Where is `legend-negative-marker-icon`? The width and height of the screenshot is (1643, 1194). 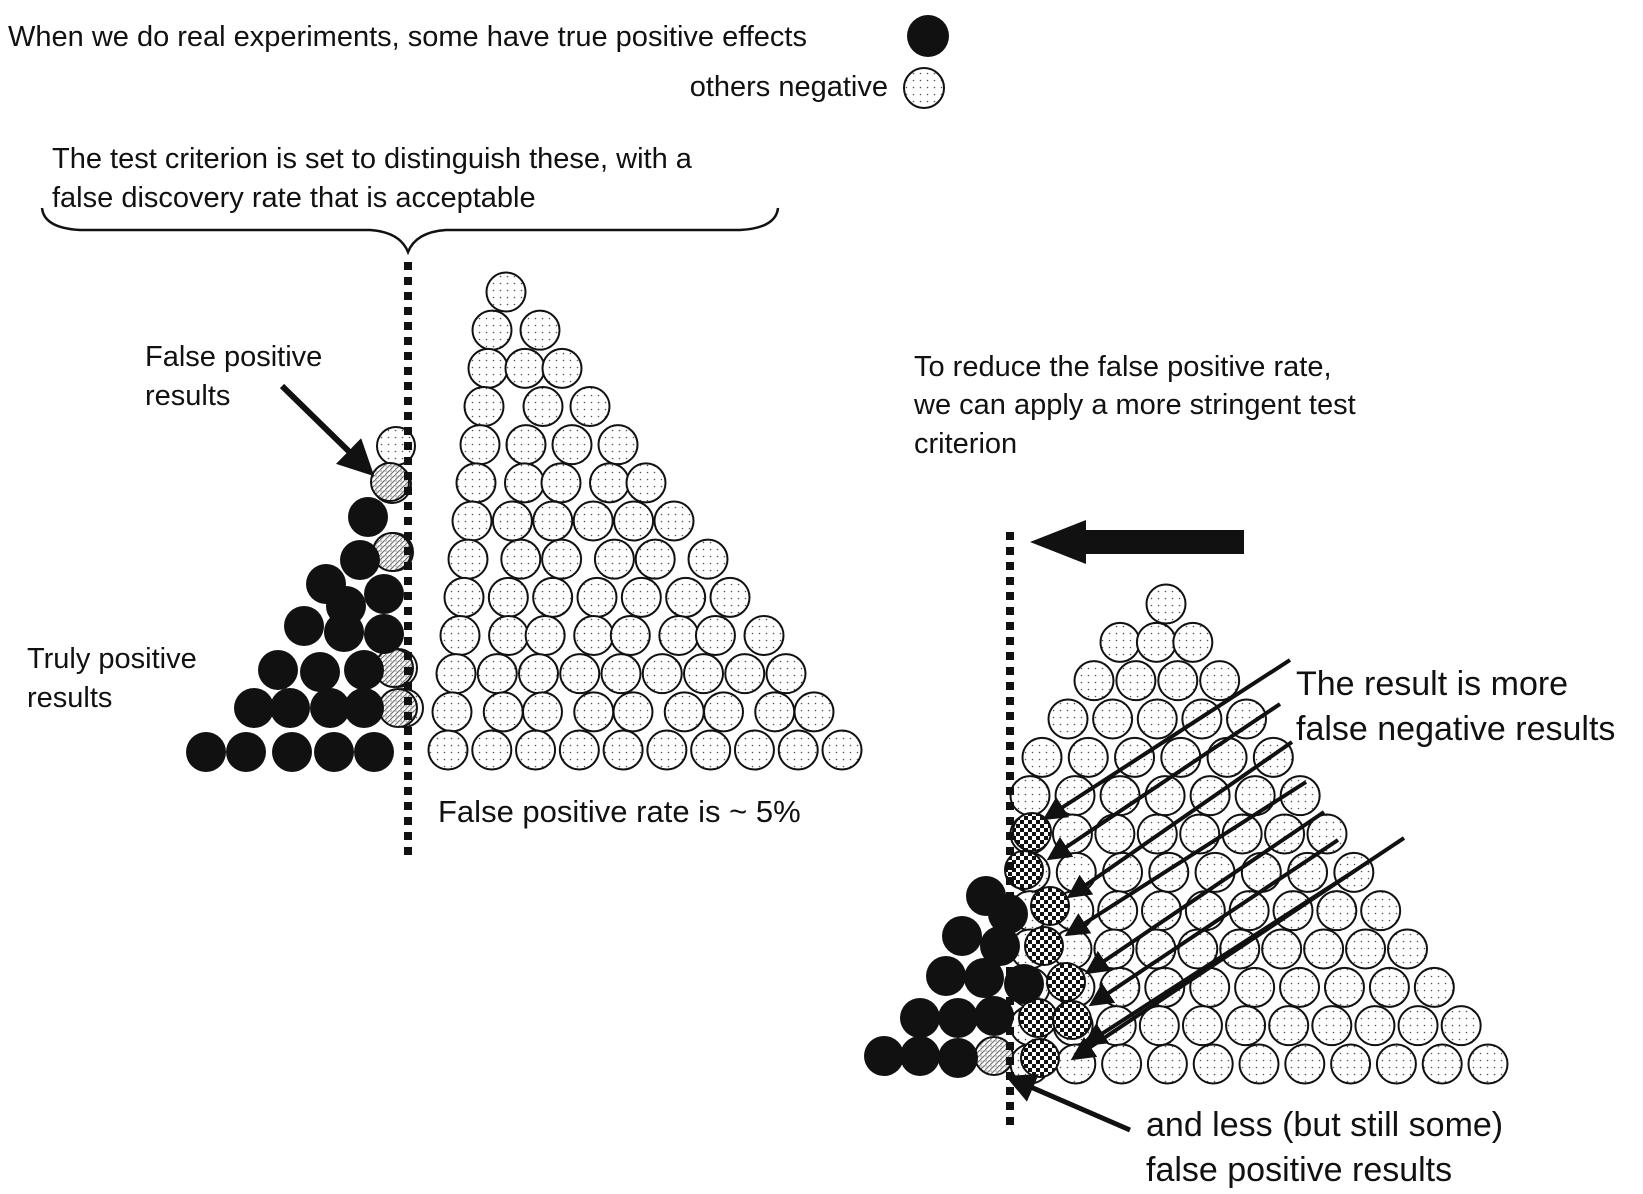 legend-negative-marker-icon is located at coordinates (924, 88).